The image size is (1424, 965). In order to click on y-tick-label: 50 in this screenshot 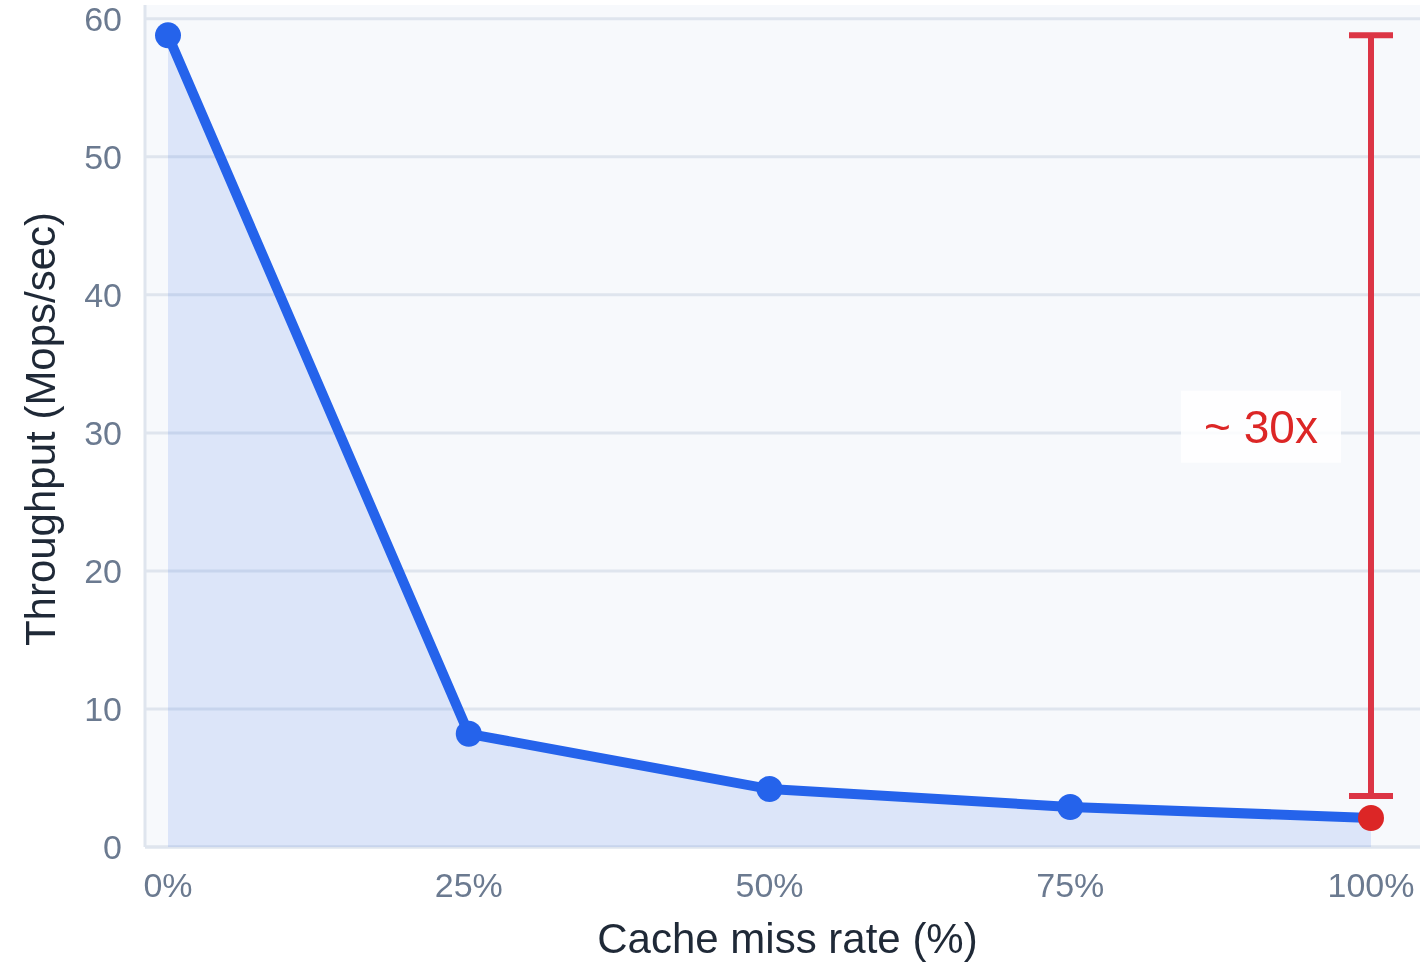, I will do `click(103, 156)`.